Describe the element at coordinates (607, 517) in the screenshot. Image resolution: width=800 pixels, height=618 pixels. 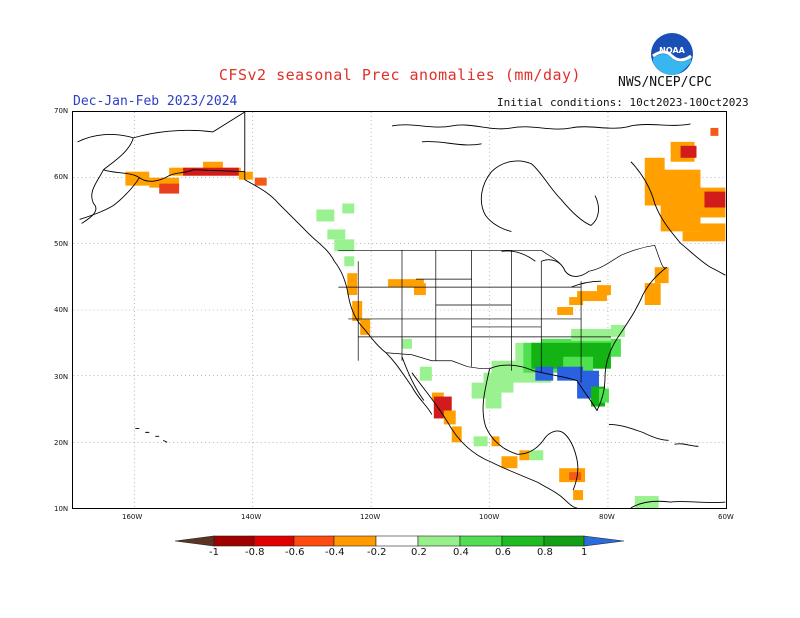
I see `lon-tick: 80W` at that location.